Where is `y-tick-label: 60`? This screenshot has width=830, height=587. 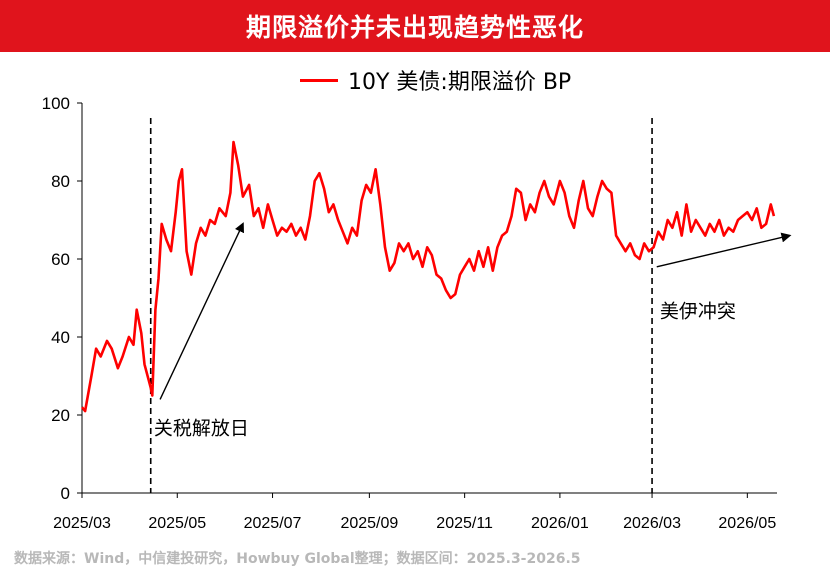 y-tick-label: 60 is located at coordinates (60, 259).